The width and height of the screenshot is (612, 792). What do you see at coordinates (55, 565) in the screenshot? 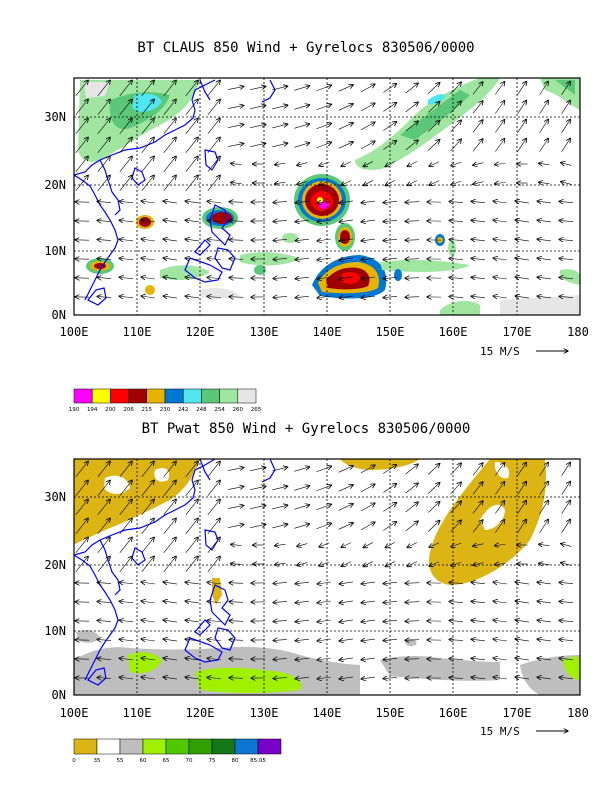
I see `bottom-lat-label: 20N` at bounding box center [55, 565].